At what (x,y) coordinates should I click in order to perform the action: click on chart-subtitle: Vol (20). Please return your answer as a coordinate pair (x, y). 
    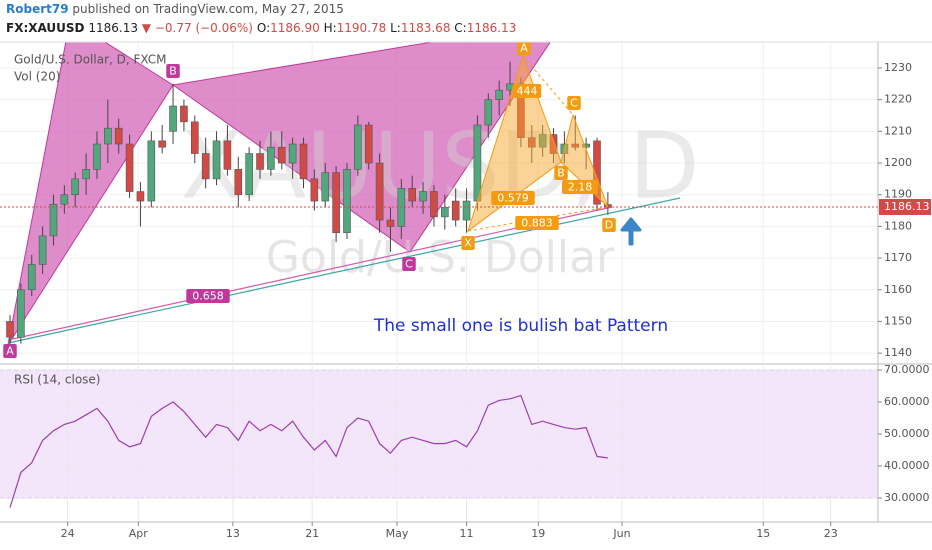
    Looking at the image, I should click on (37, 77).